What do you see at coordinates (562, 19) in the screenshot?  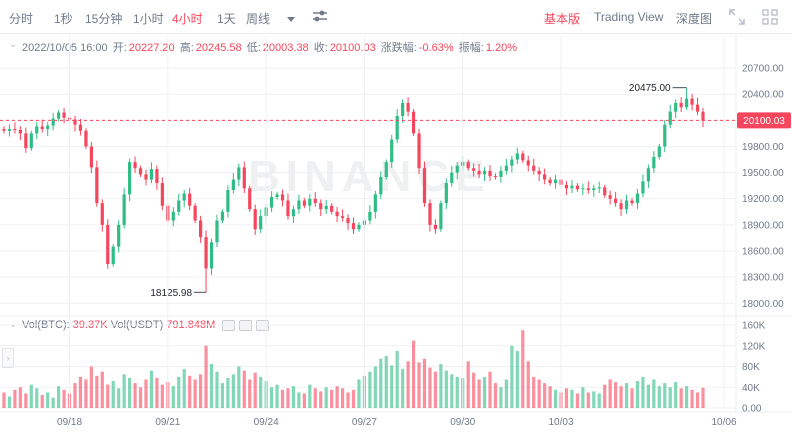 I see `view-basic: 基本版` at bounding box center [562, 19].